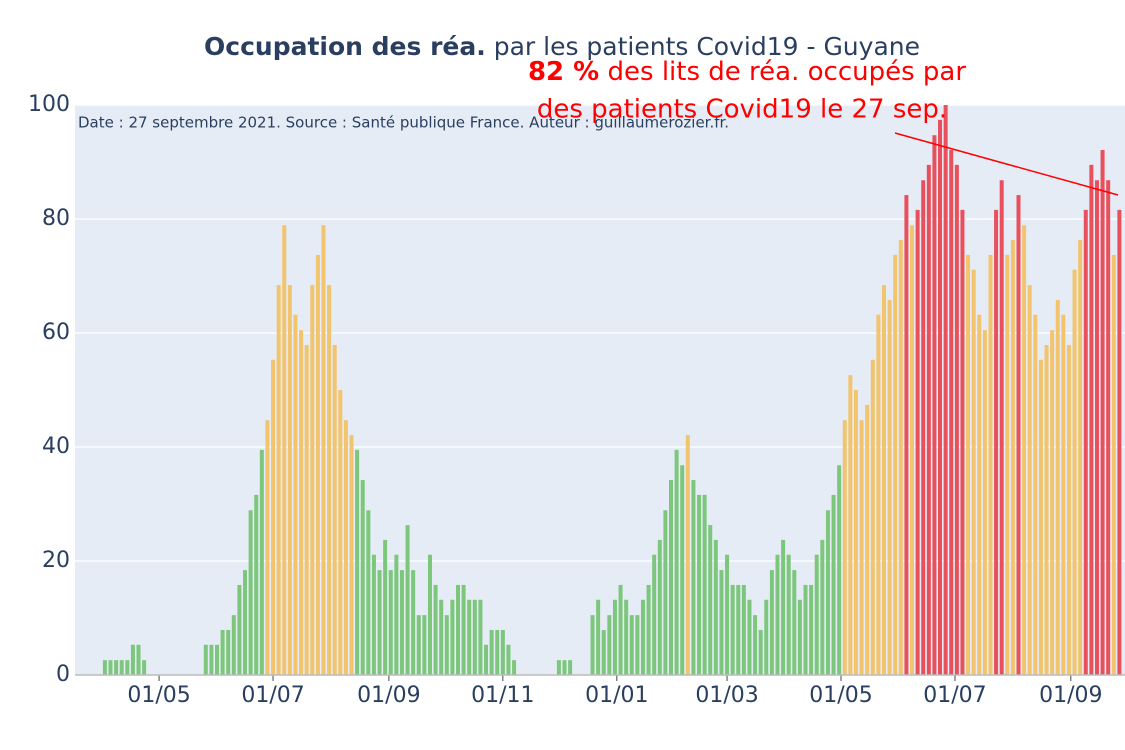 The image size is (1125, 750). What do you see at coordinates (840, 695) in the screenshot?
I see `x-tick-label: 01/05` at bounding box center [840, 695].